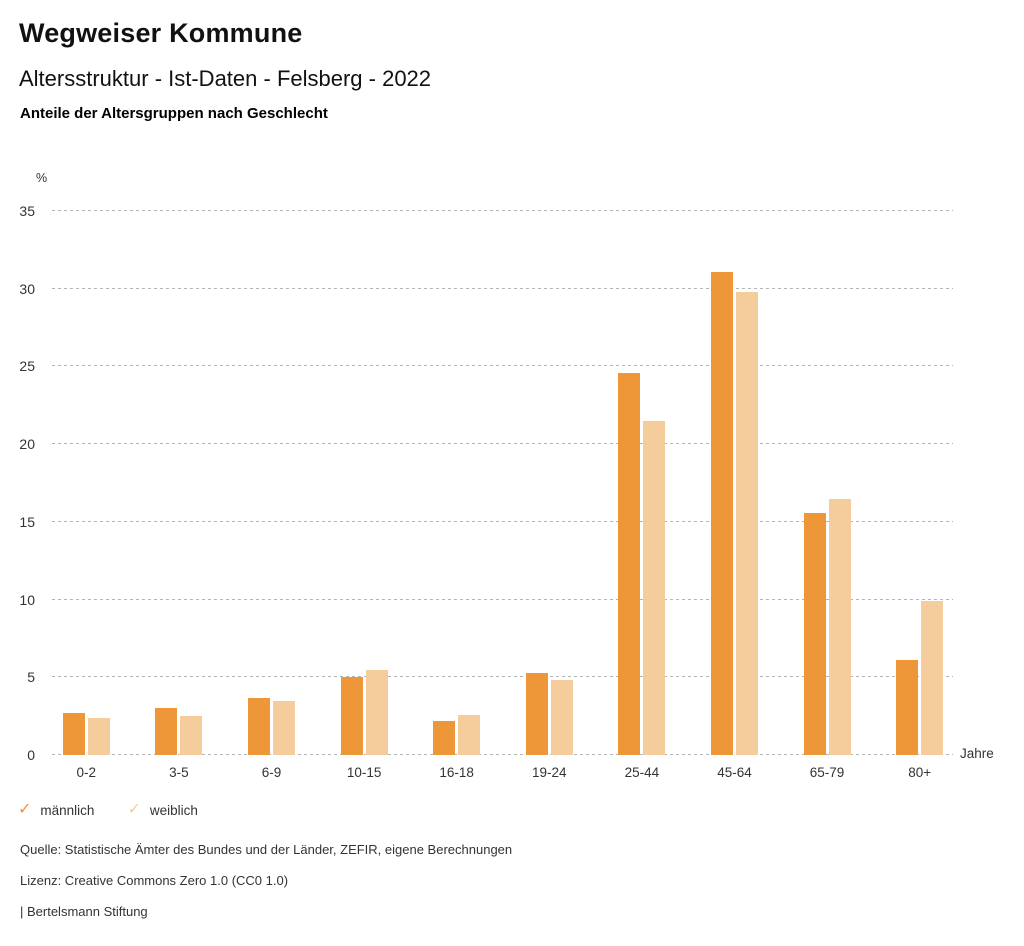 The height and width of the screenshot is (946, 1024). Describe the element at coordinates (444, 737) in the screenshot. I see `bar-männlich-16-18` at that location.